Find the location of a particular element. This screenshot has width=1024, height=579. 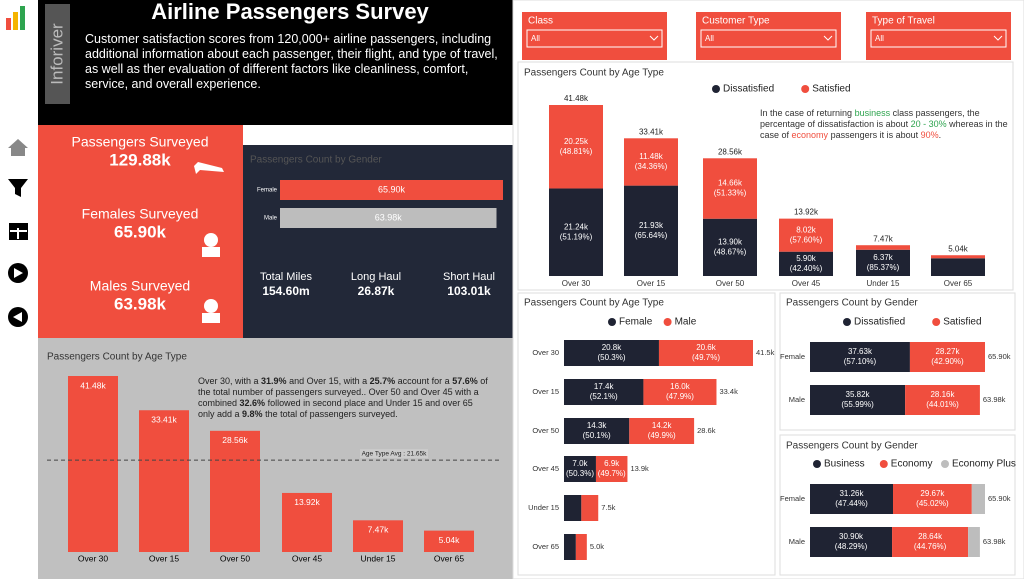

value-label: (45.02%) is located at coordinates (932, 503).